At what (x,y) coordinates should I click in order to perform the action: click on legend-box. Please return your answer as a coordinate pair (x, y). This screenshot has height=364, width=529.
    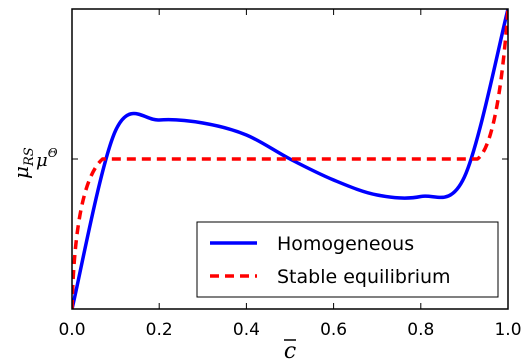
    Looking at the image, I should click on (347, 259).